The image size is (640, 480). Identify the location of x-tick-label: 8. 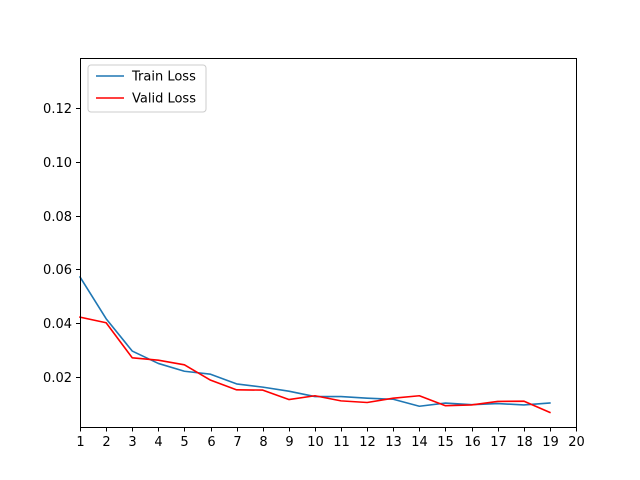
(263, 442).